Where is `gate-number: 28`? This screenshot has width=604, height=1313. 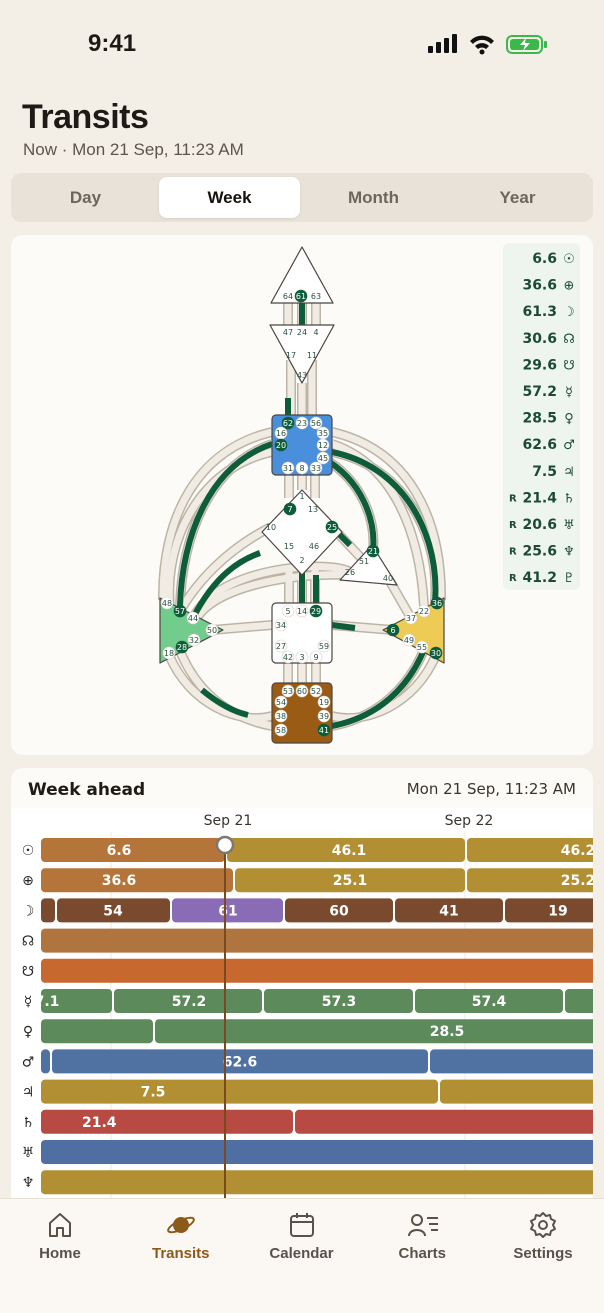
gate-number: 28 is located at coordinates (182, 647).